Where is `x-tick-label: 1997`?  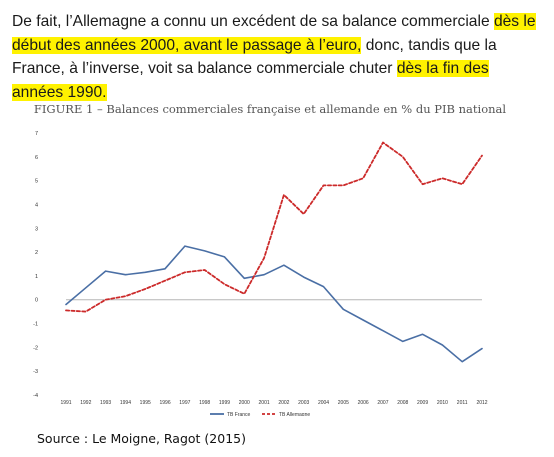 x-tick-label: 1997 is located at coordinates (184, 403).